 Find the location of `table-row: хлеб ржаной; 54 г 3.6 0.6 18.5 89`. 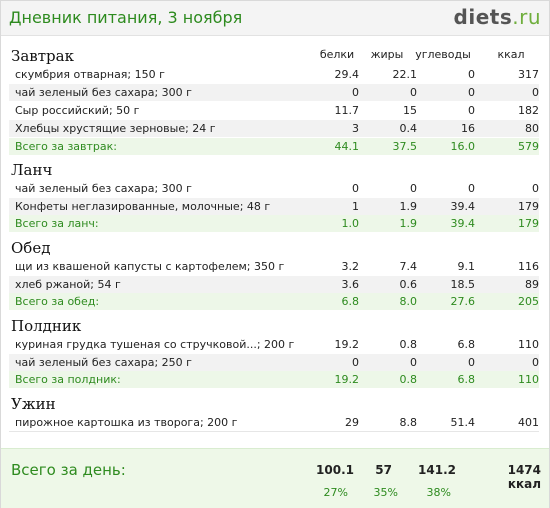

table-row: хлеб ржаной; 54 г 3.6 0.6 18.5 89 is located at coordinates (274, 284).